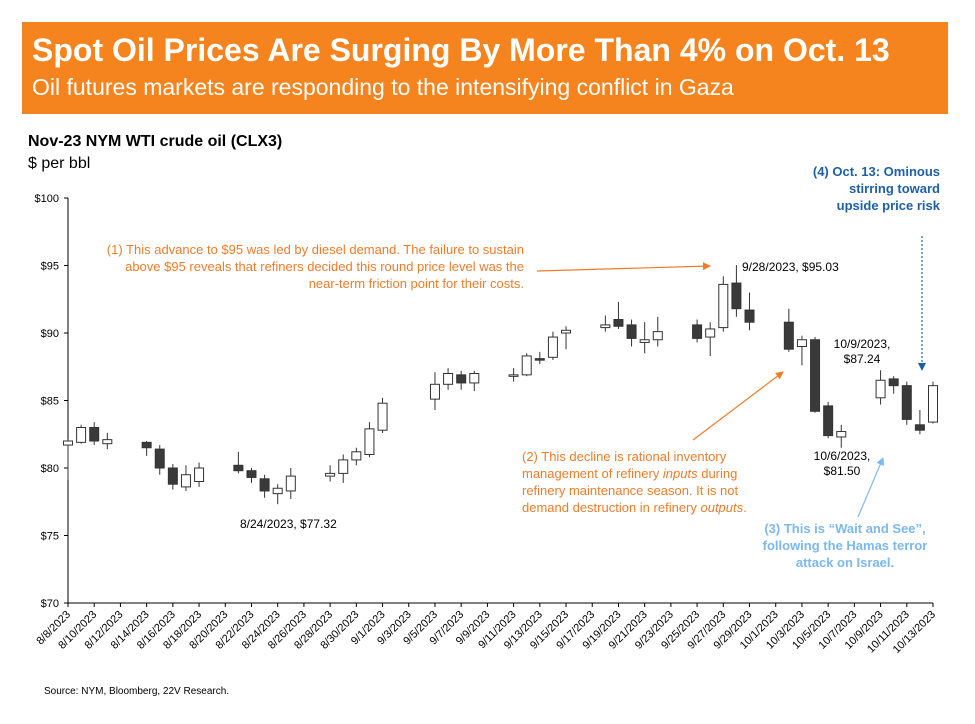 This screenshot has height=724, width=975. What do you see at coordinates (745, 507) in the screenshot?
I see `annotation-2-text-c: .` at bounding box center [745, 507].